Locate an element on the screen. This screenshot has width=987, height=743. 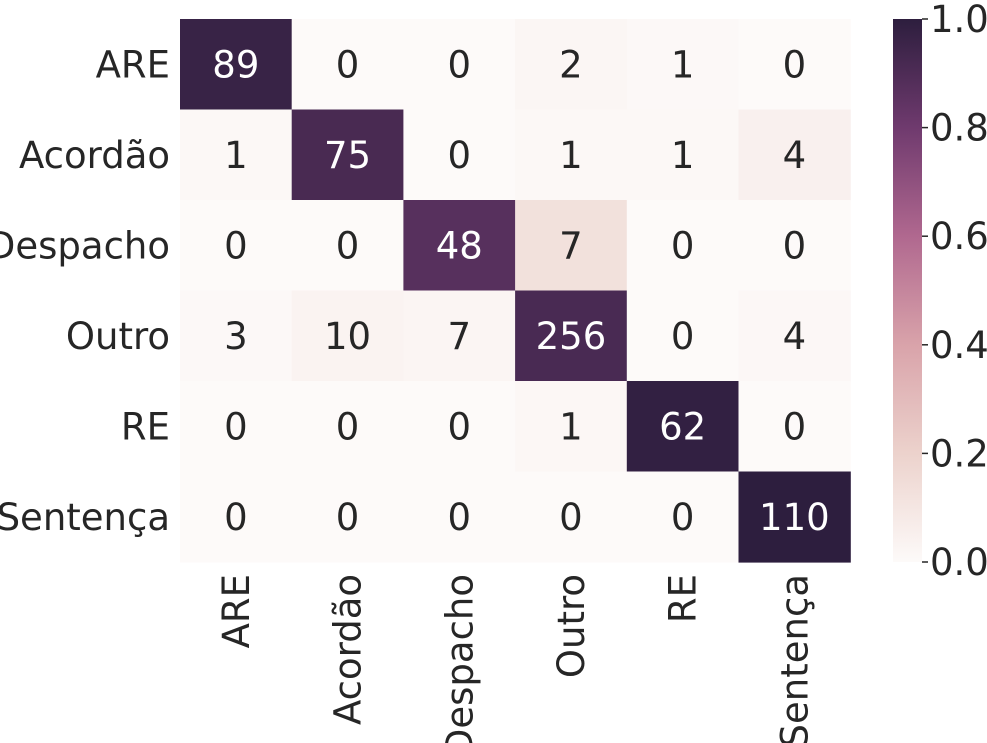
cell-value-label-3-2: 7 is located at coordinates (459, 336).